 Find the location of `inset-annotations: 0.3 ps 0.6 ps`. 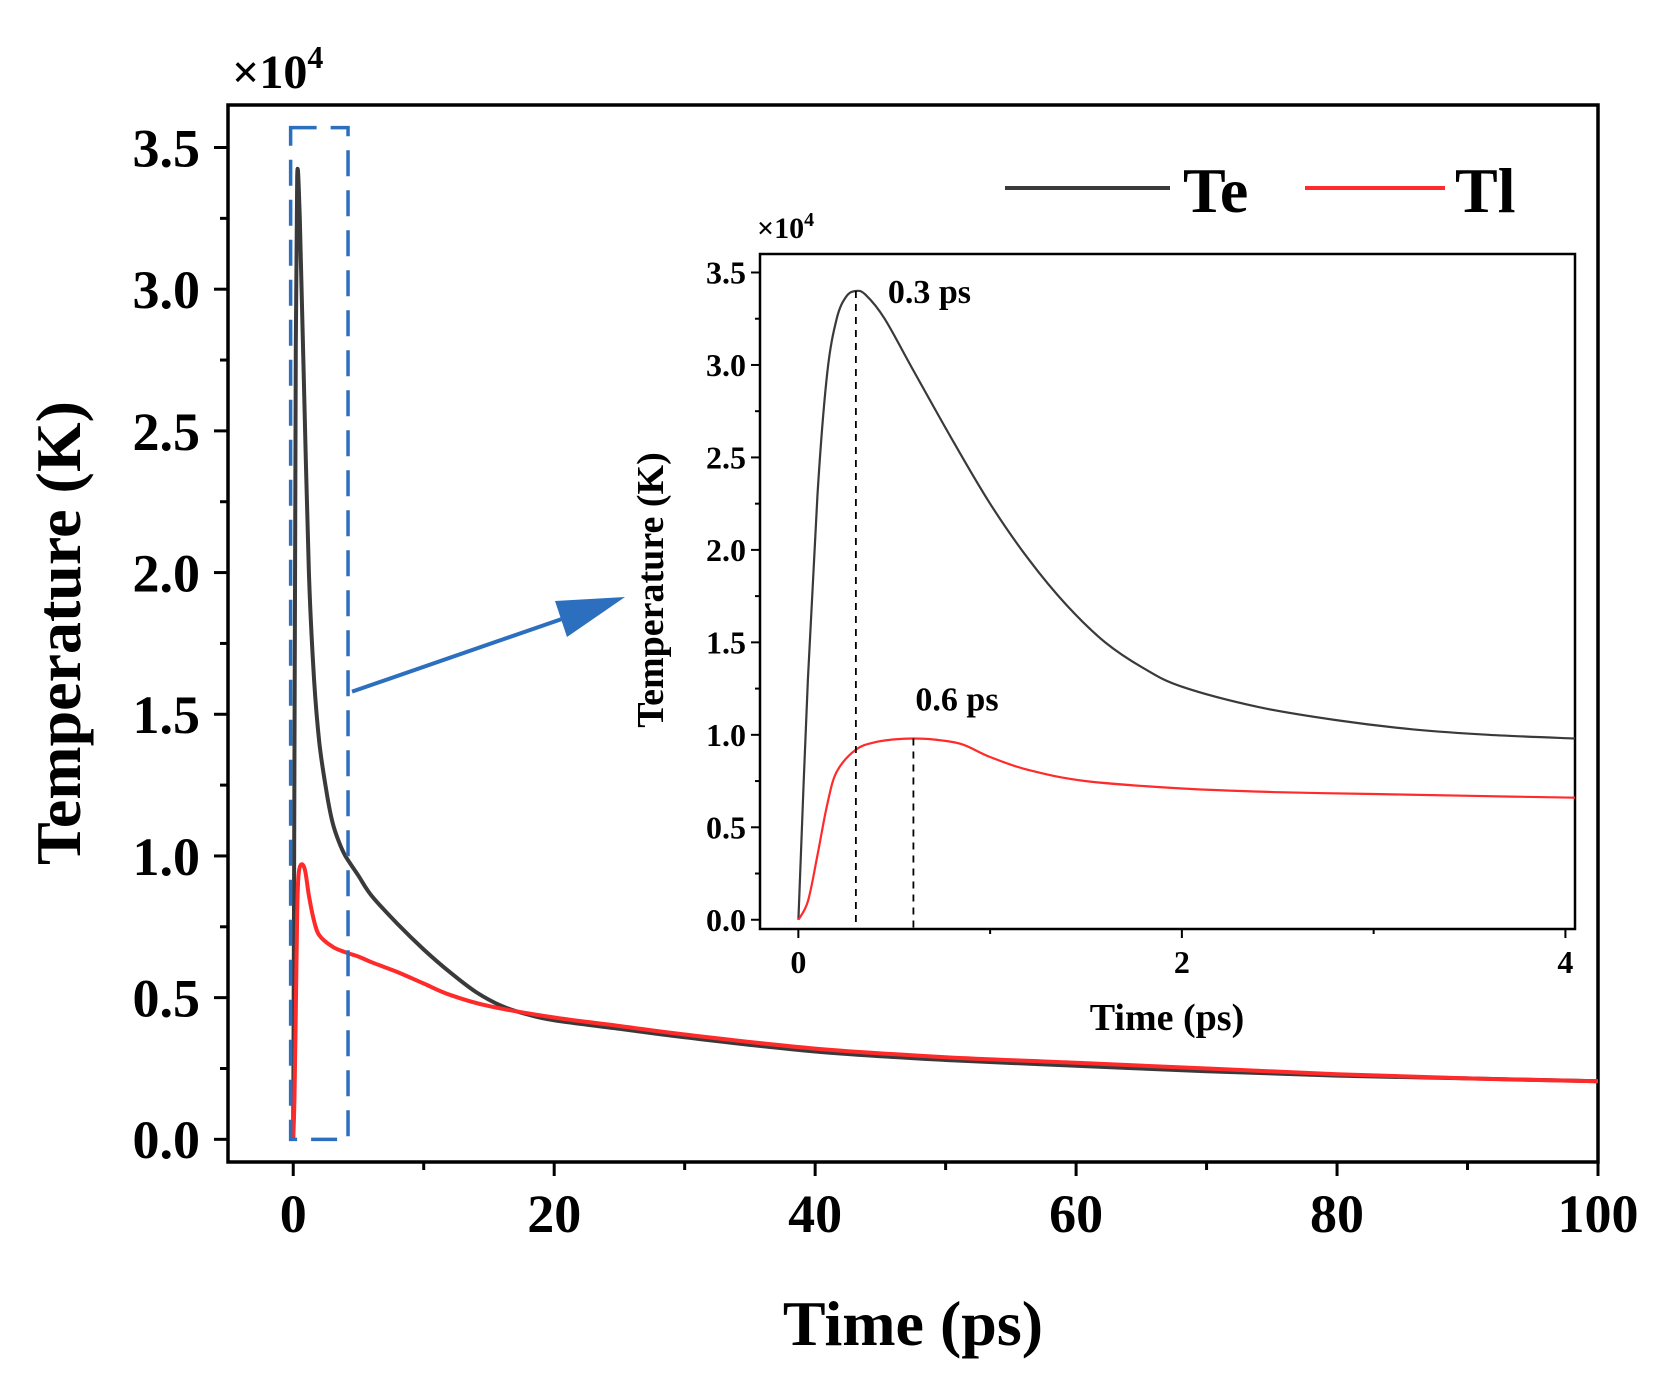

inset-annotations: 0.3 ps 0.6 ps is located at coordinates (926, 601).